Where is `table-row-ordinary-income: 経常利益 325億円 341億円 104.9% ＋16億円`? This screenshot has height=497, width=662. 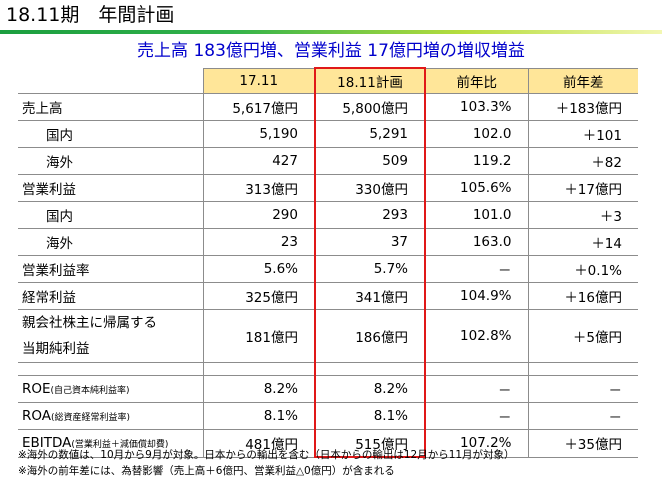 table-row-ordinary-income: 経常利益 325億円 341億円 104.9% ＋16億円 is located at coordinates (328, 296).